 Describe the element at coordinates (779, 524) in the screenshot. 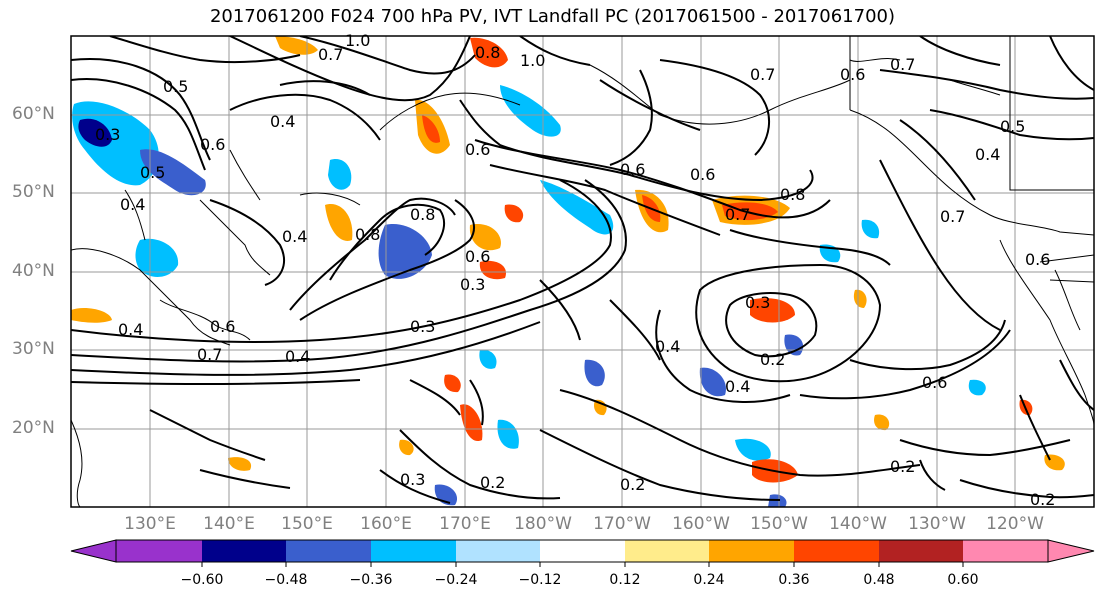

I see `lon-label: 150°W` at that location.